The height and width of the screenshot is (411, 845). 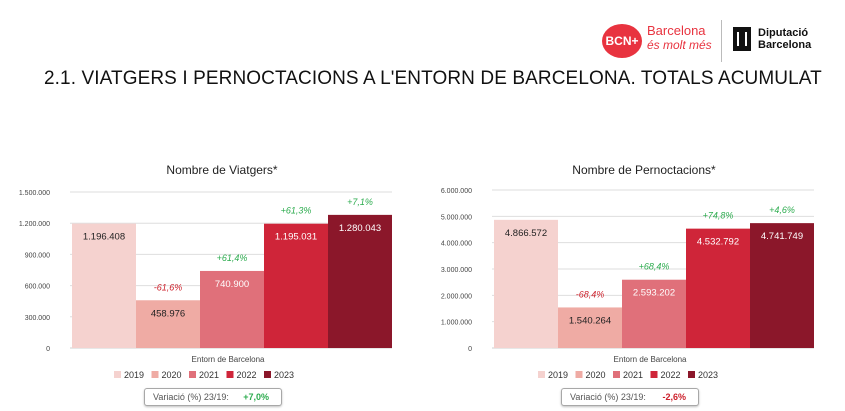 What do you see at coordinates (782, 210) in the screenshot?
I see `change-label: +4,6%` at bounding box center [782, 210].